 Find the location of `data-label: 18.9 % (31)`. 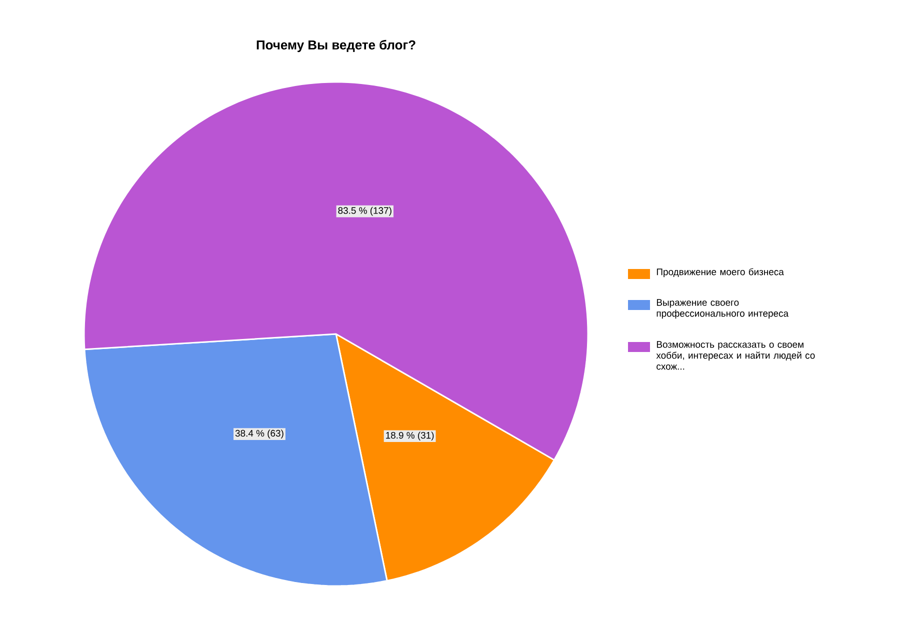

data-label: 18.9 % (31) is located at coordinates (410, 436).